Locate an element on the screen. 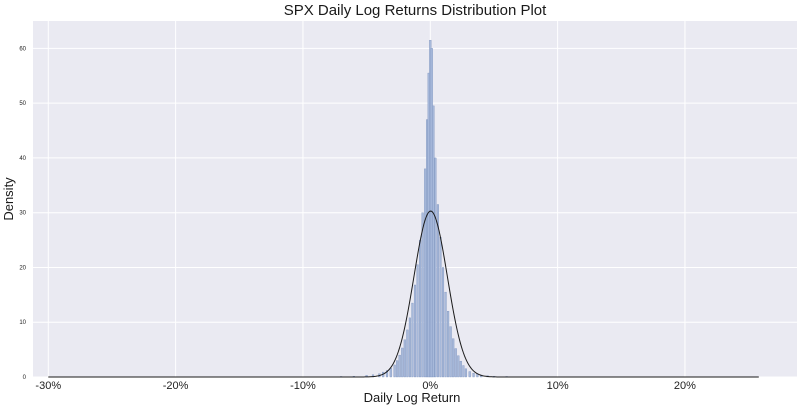 The height and width of the screenshot is (408, 800). y-tick-labels: 0 10 20 30 40 50 60 is located at coordinates (22, 213).